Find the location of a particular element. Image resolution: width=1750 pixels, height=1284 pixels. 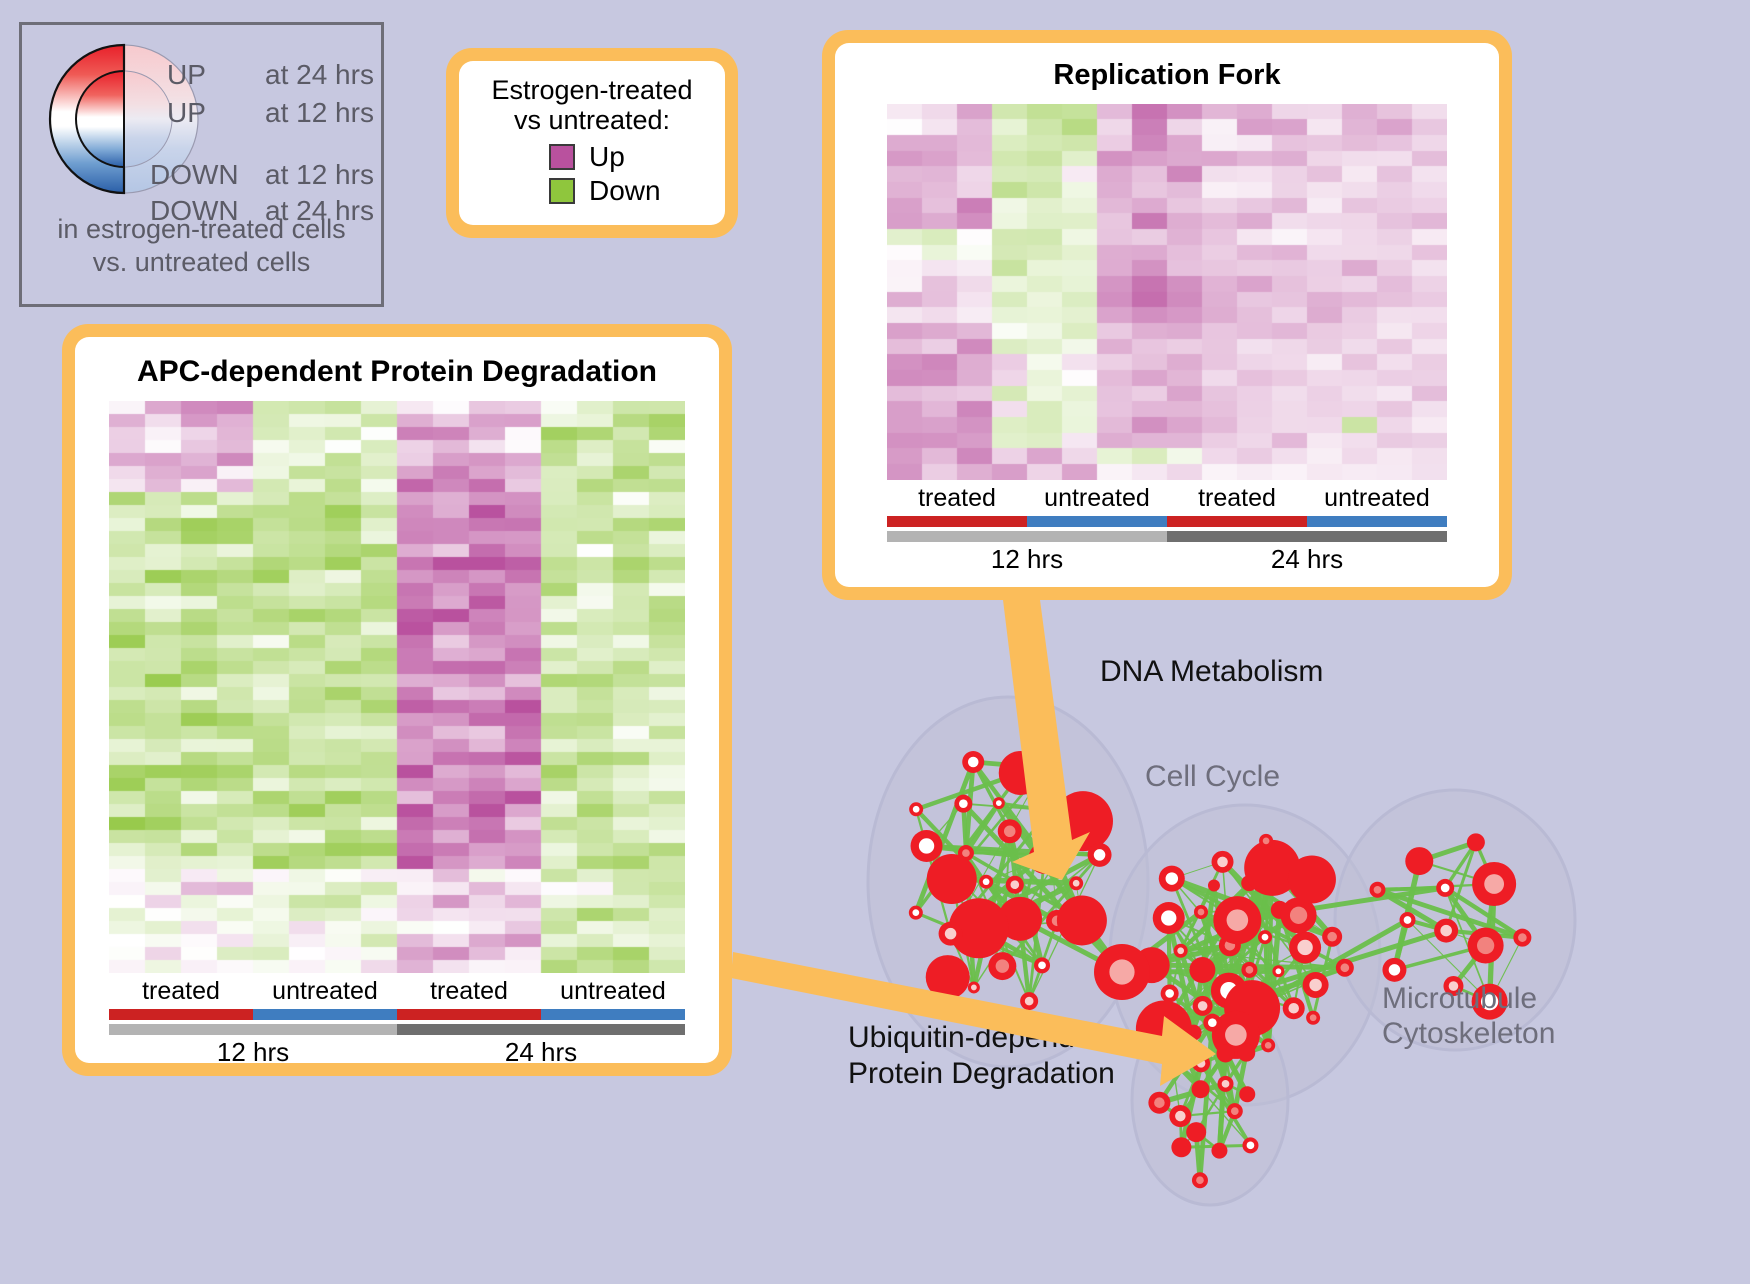

cluster-label-microtubule-cytoskeleton: Microtubule Cytoskeleton is located at coordinates (1468, 1016).